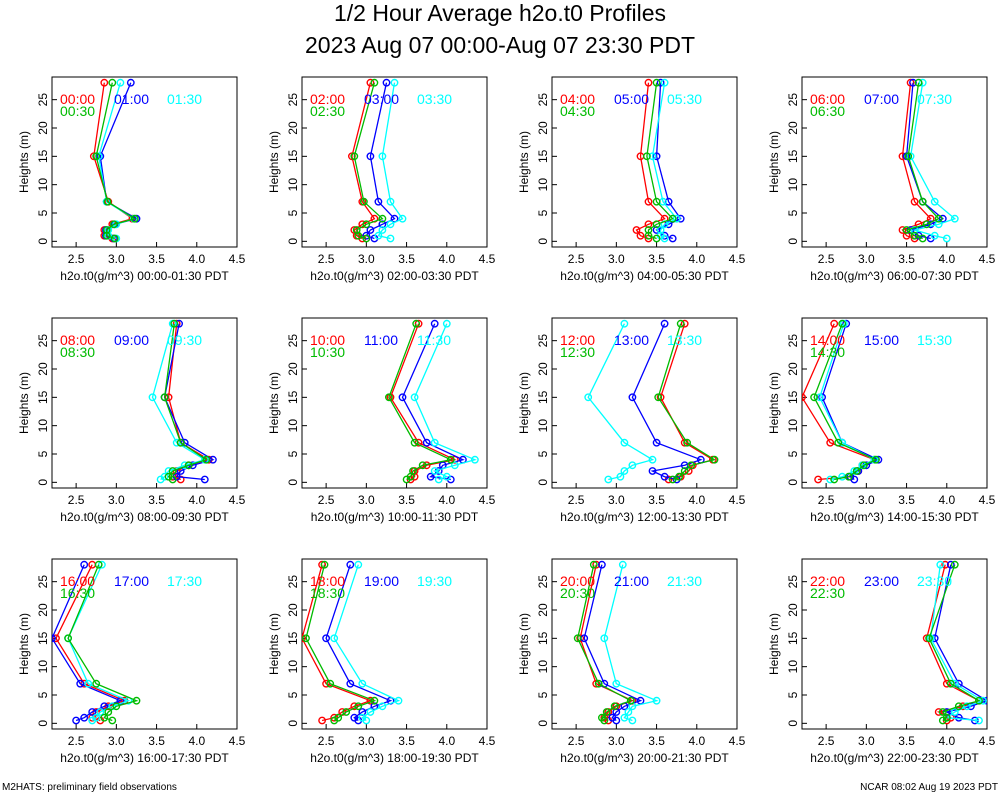  Describe the element at coordinates (327, 111) in the screenshot. I see `legend-label-0230: 02:30` at that location.